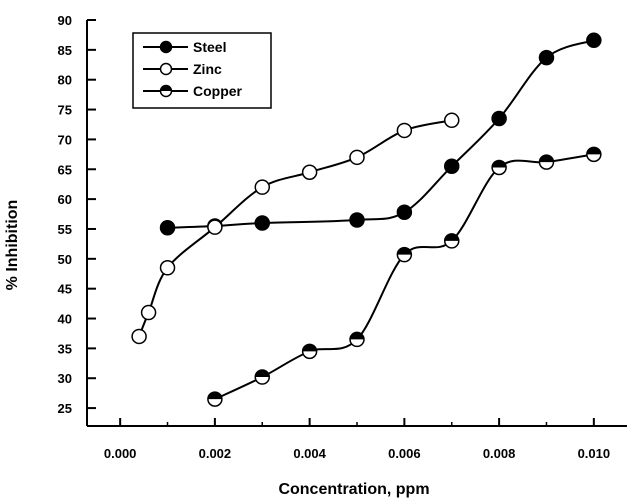 This screenshot has width=627, height=501. I want to click on legend-marker-steel, so click(166, 47).